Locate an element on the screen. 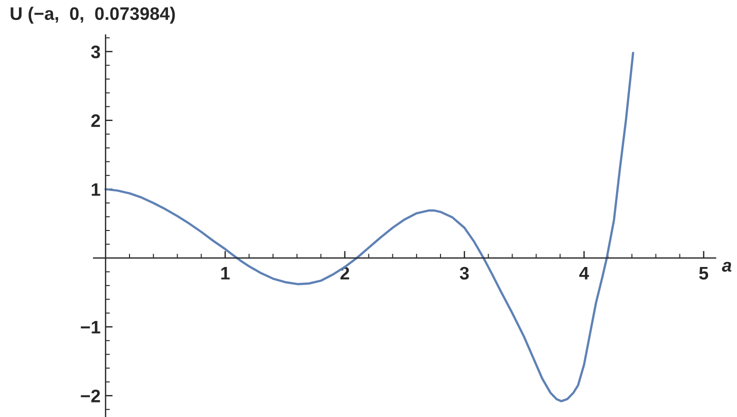  y-tick-label: −1 is located at coordinates (90, 327).